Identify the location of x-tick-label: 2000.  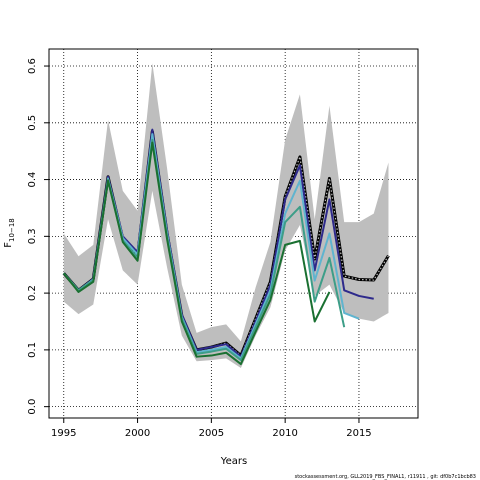
(137, 433).